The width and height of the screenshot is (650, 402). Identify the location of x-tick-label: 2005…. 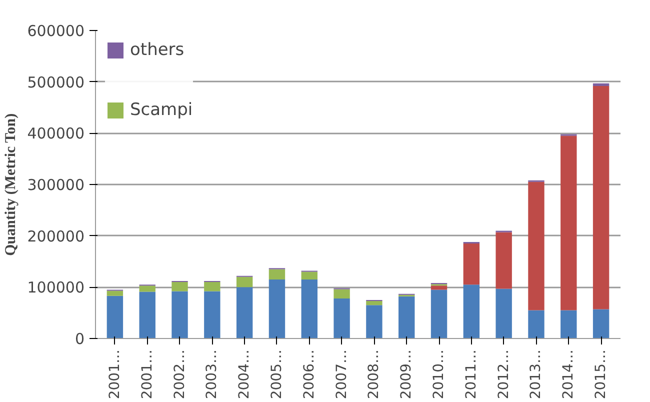
(276, 374).